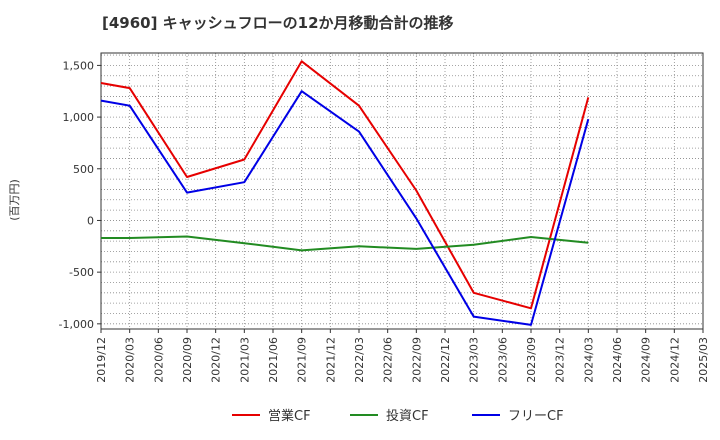 This screenshot has height=440, width=720. Describe the element at coordinates (646, 360) in the screenshot. I see `x-tick-label: 2024/09` at that location.